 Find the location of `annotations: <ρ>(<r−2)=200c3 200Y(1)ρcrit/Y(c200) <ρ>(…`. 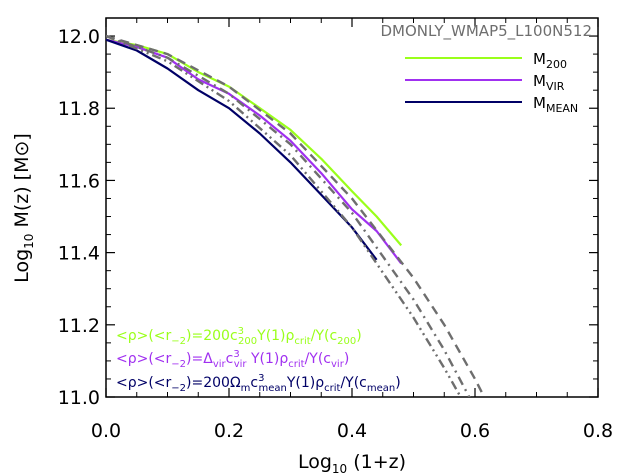

annotations: <ρ>(<r−2)=200c3 200Y(1)ρcrit/Y(c200) <ρ>(… is located at coordinates (258, 360).